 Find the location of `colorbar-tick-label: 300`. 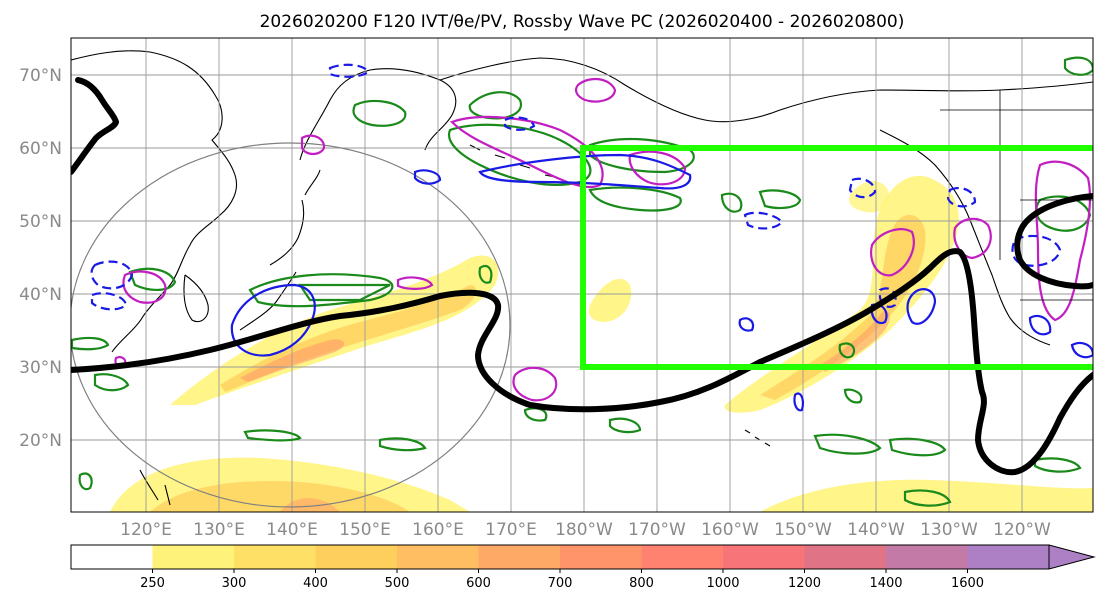

colorbar-tick-label: 300 is located at coordinates (234, 583).